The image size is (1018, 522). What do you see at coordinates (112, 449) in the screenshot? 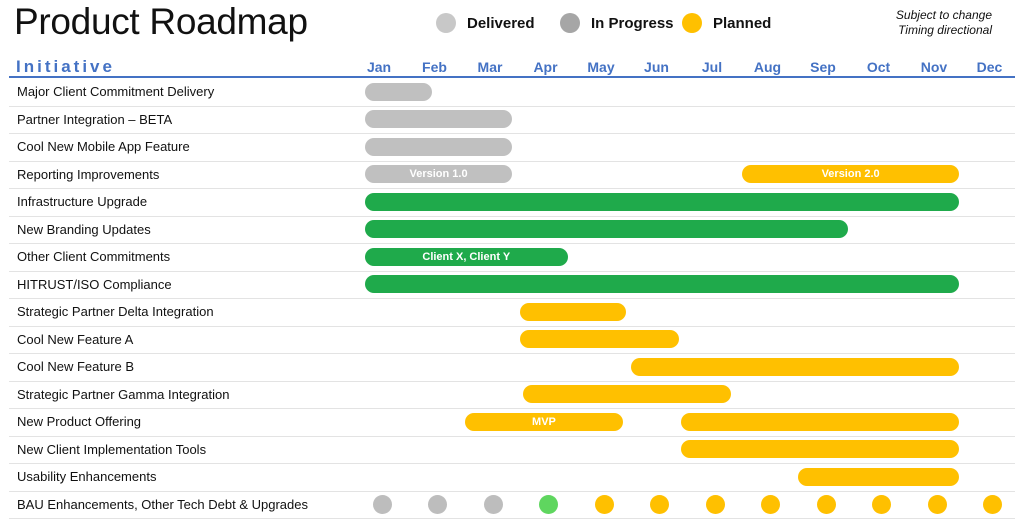
I see `initiative-label: New Client Implementation Tools` at bounding box center [112, 449].